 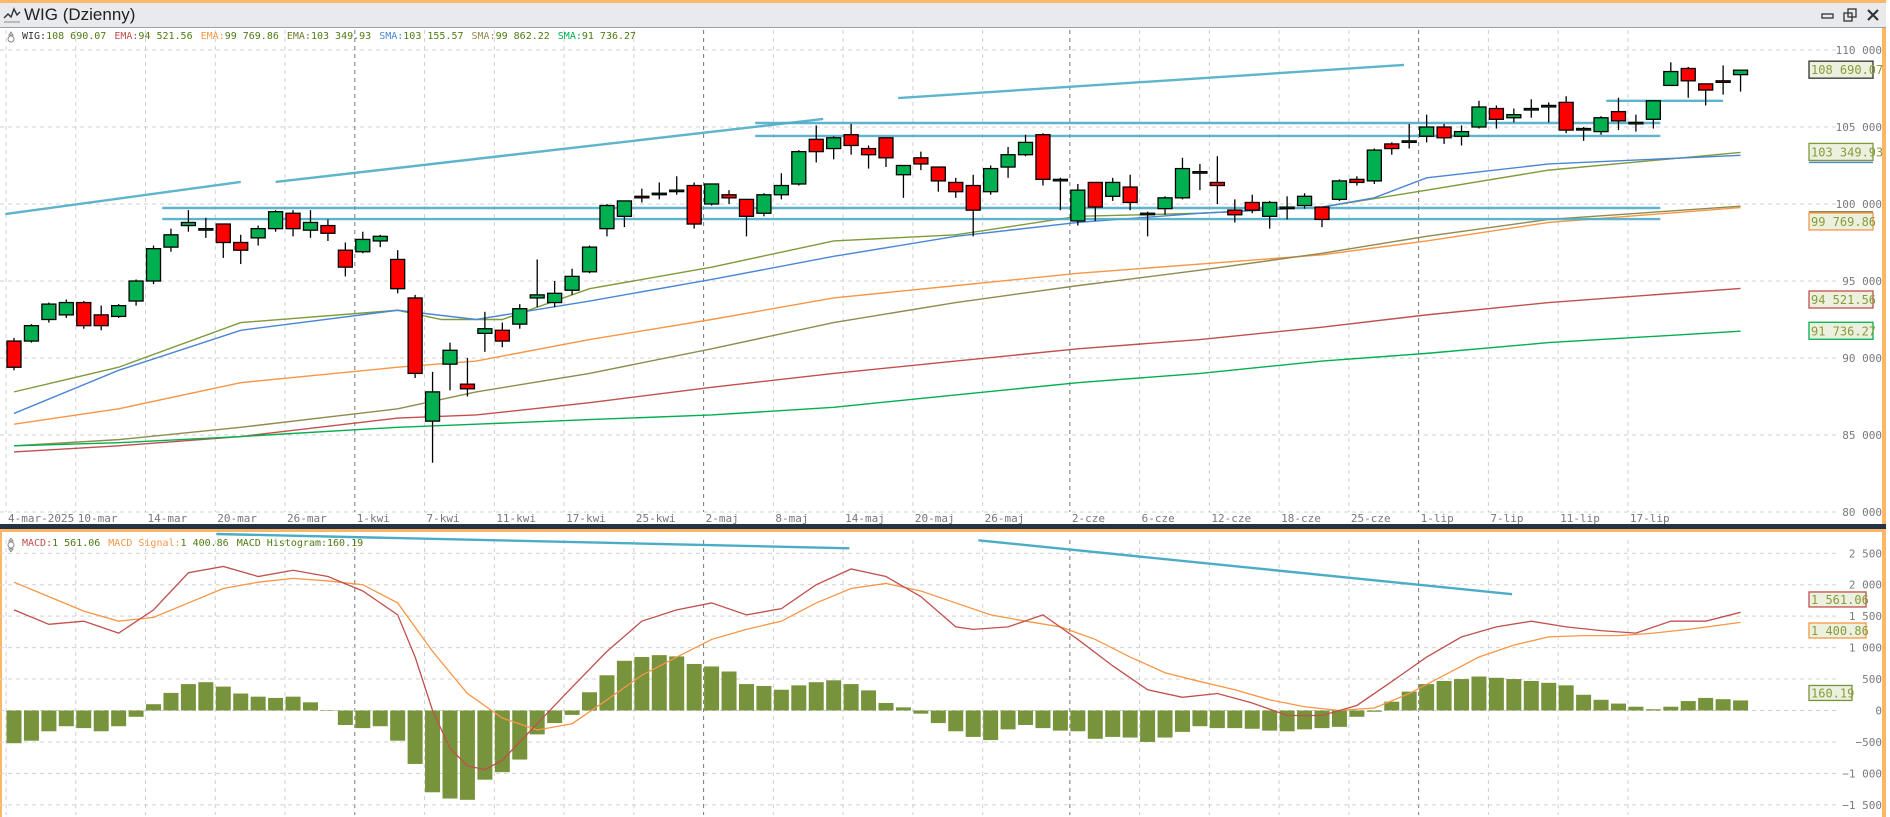 I want to click on macd-axis-tick: −1 000, so click(x=1862, y=773).